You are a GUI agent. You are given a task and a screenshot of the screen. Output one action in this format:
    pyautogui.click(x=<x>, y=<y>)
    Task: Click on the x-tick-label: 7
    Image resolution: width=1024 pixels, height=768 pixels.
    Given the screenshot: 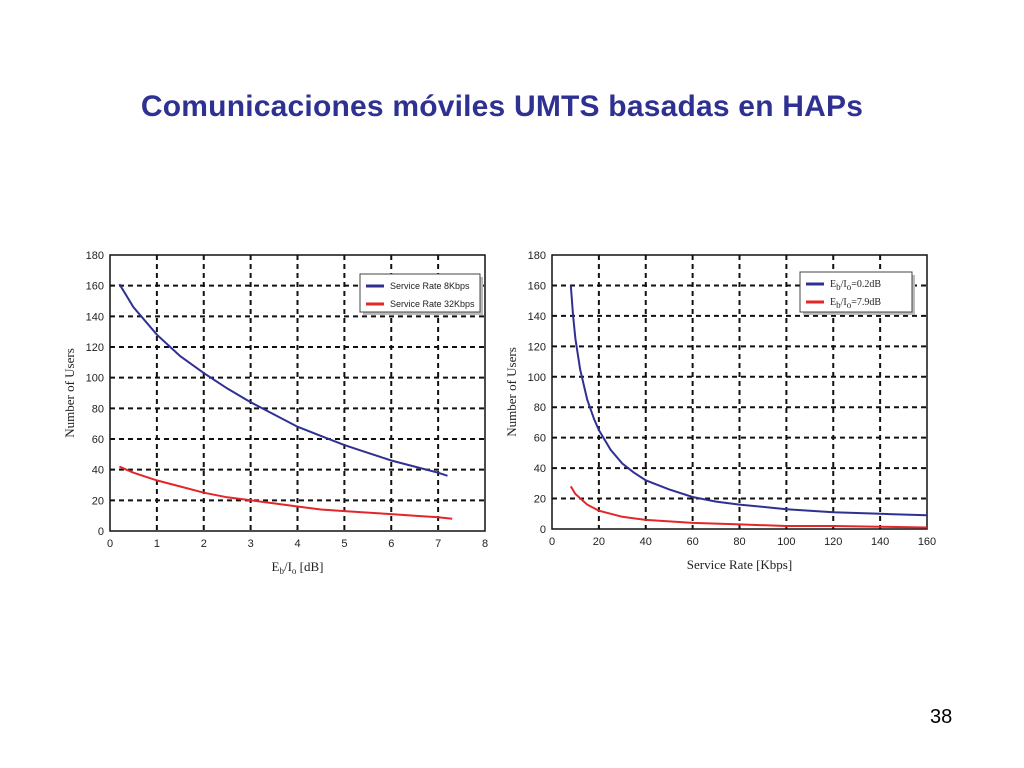 What is the action you would take?
    pyautogui.click(x=438, y=544)
    